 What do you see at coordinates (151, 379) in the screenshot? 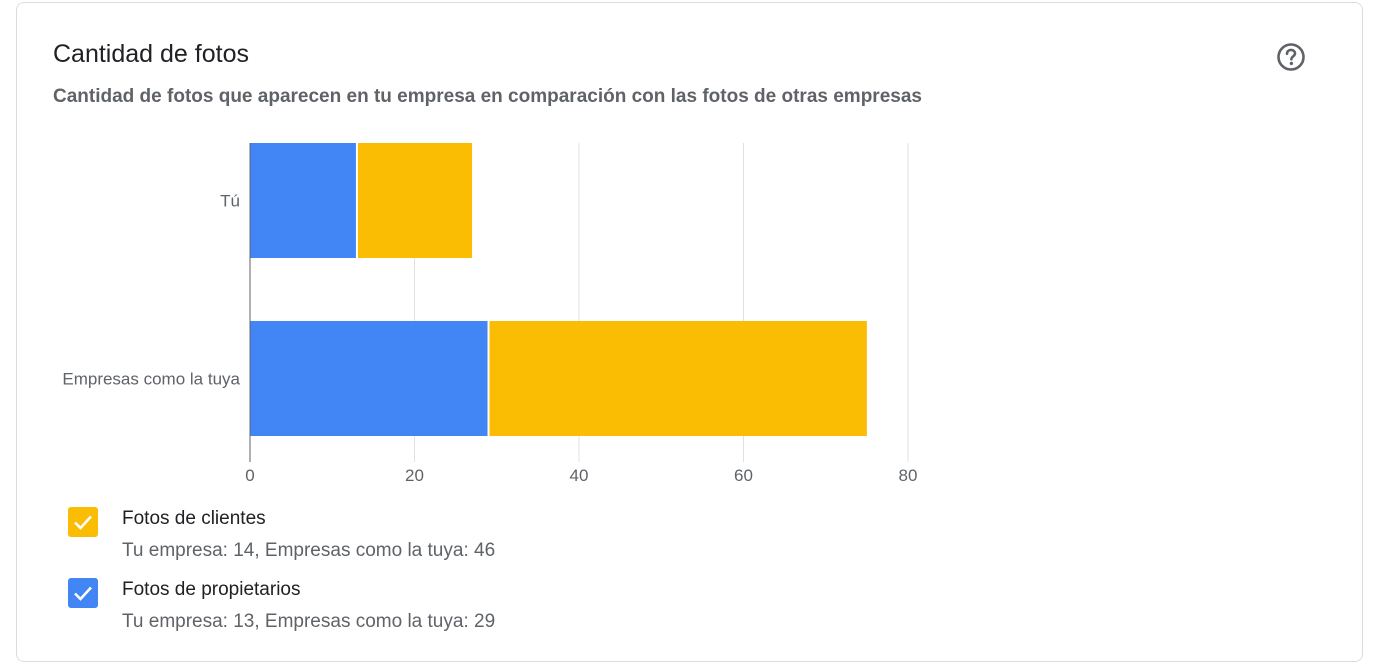
I see `y-category-label: Empresas como la tuya` at bounding box center [151, 379].